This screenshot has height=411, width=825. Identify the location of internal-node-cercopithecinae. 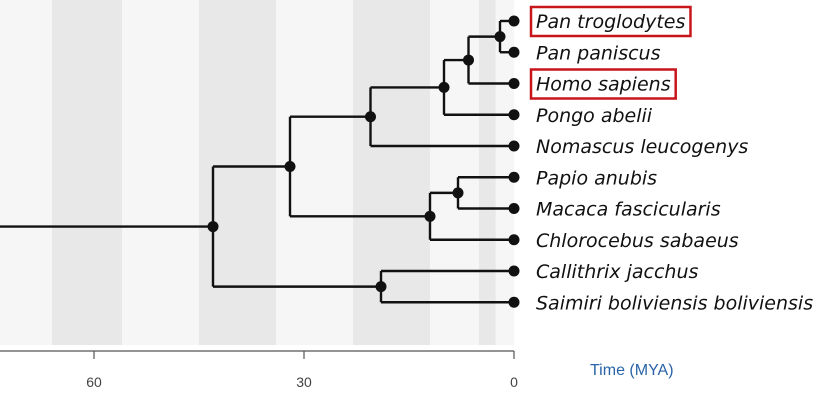
(430, 216).